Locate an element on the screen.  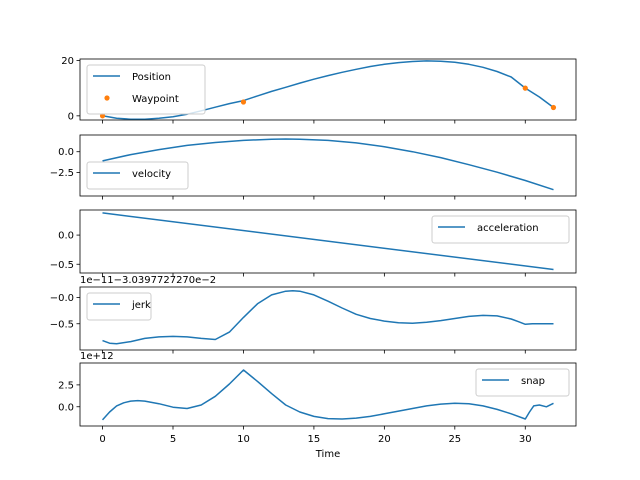
legend-label-snap: snap is located at coordinates (533, 381).